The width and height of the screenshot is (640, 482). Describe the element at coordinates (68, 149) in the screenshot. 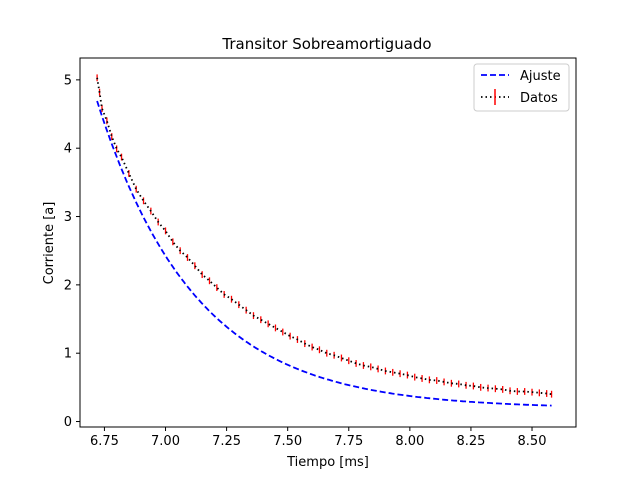

I see `y-tick-label: 4` at that location.